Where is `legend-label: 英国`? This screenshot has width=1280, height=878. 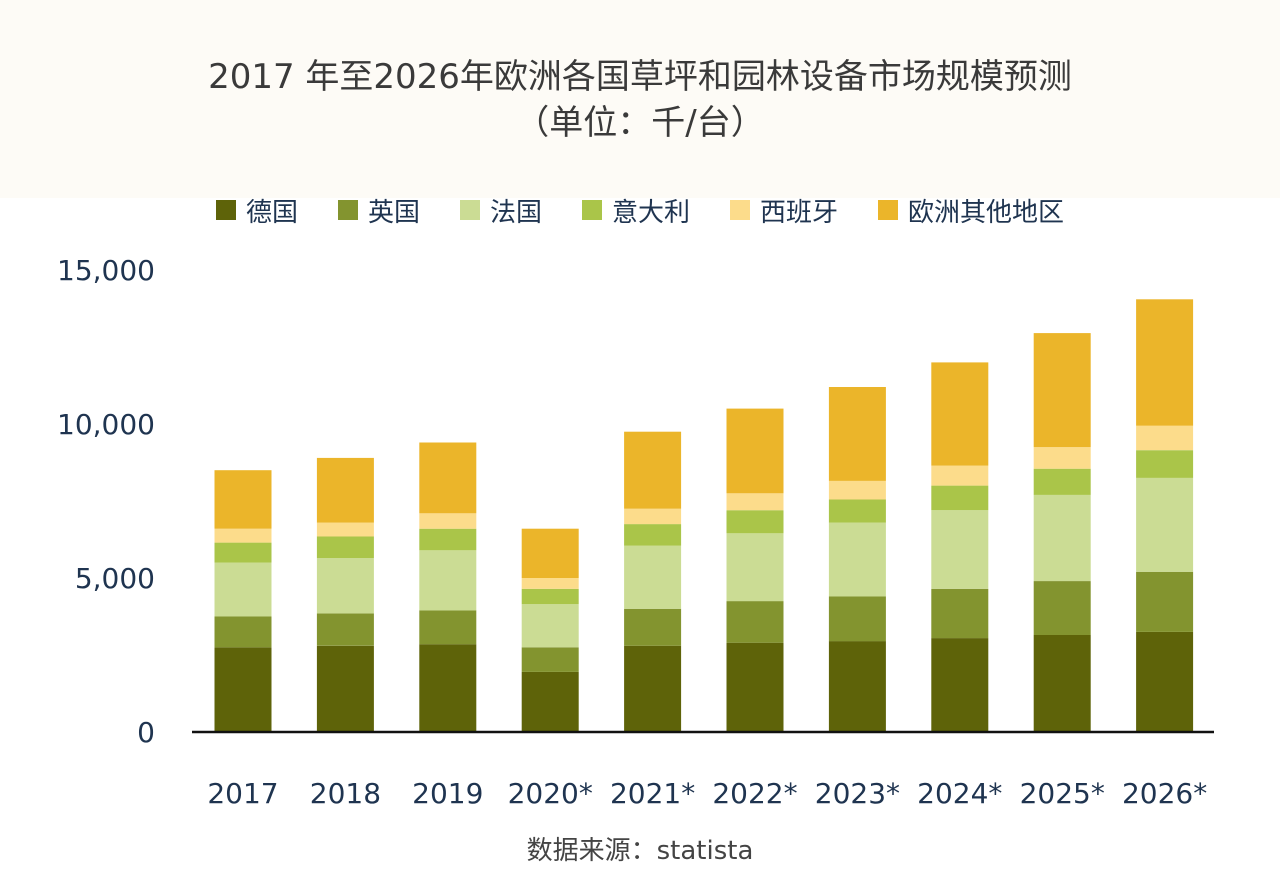 legend-label: 英国 is located at coordinates (393, 212).